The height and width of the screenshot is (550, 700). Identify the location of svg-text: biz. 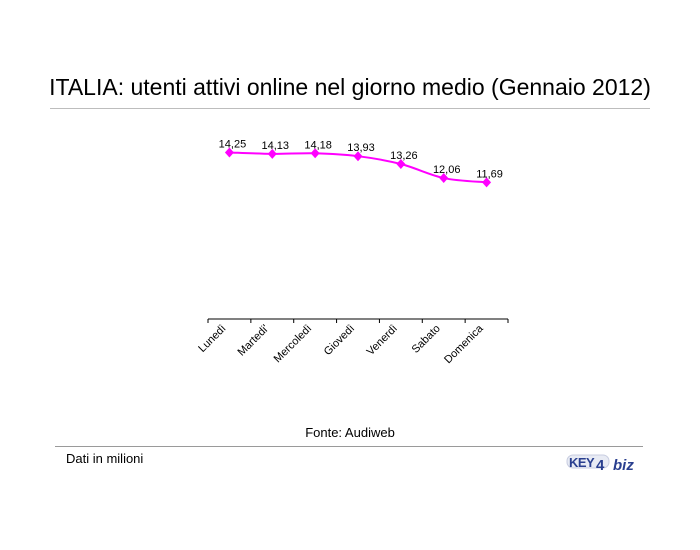
(623, 465).